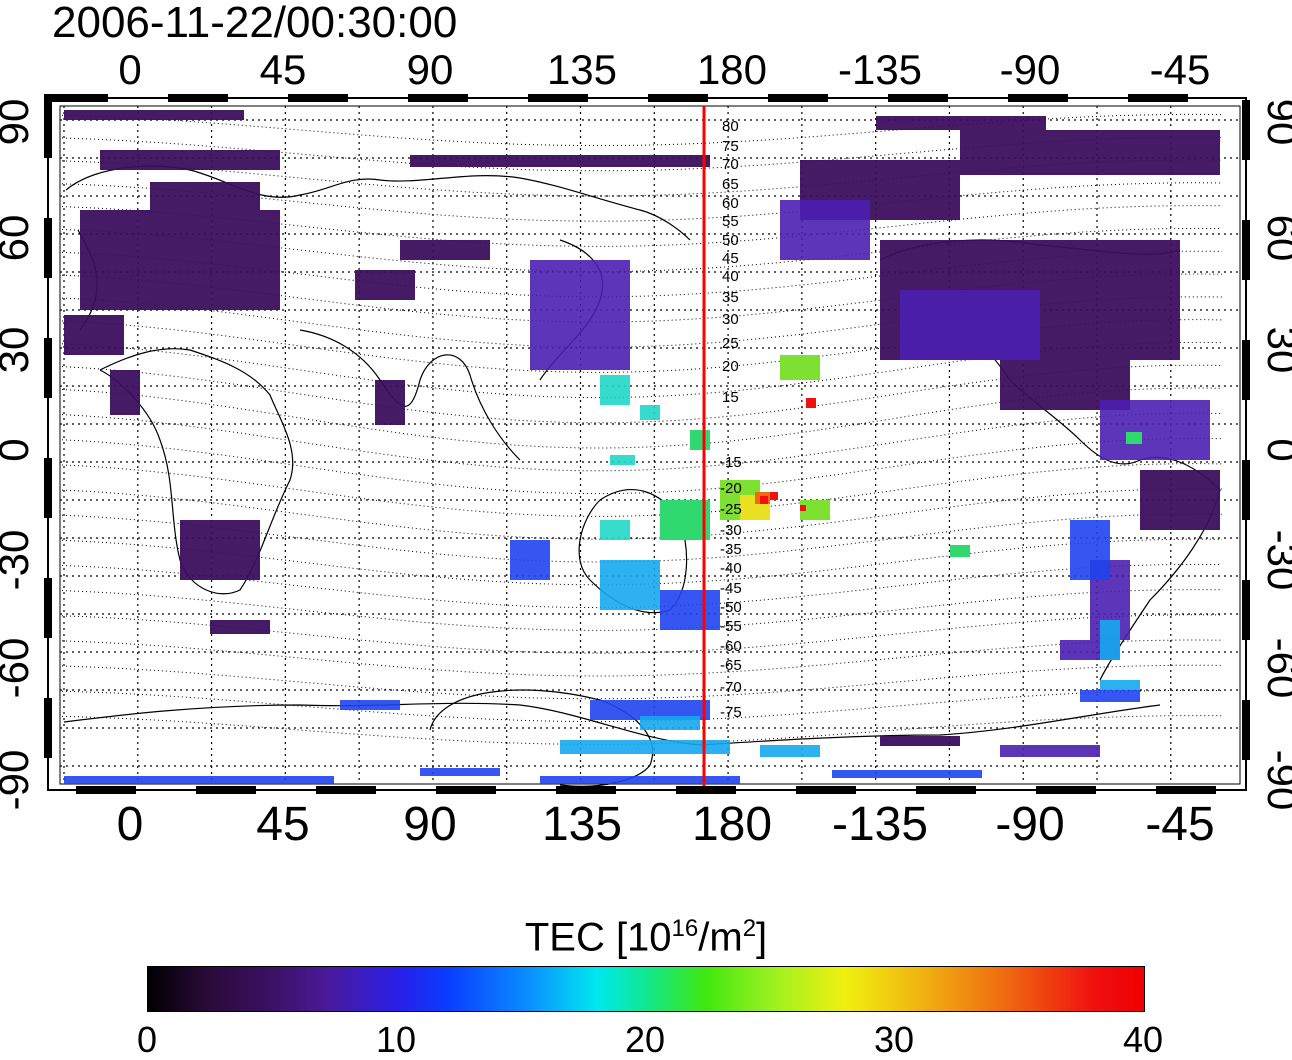 The image size is (1292, 1060). What do you see at coordinates (1275, 449) in the screenshot?
I see `right-lat-label: 0` at bounding box center [1275, 449].